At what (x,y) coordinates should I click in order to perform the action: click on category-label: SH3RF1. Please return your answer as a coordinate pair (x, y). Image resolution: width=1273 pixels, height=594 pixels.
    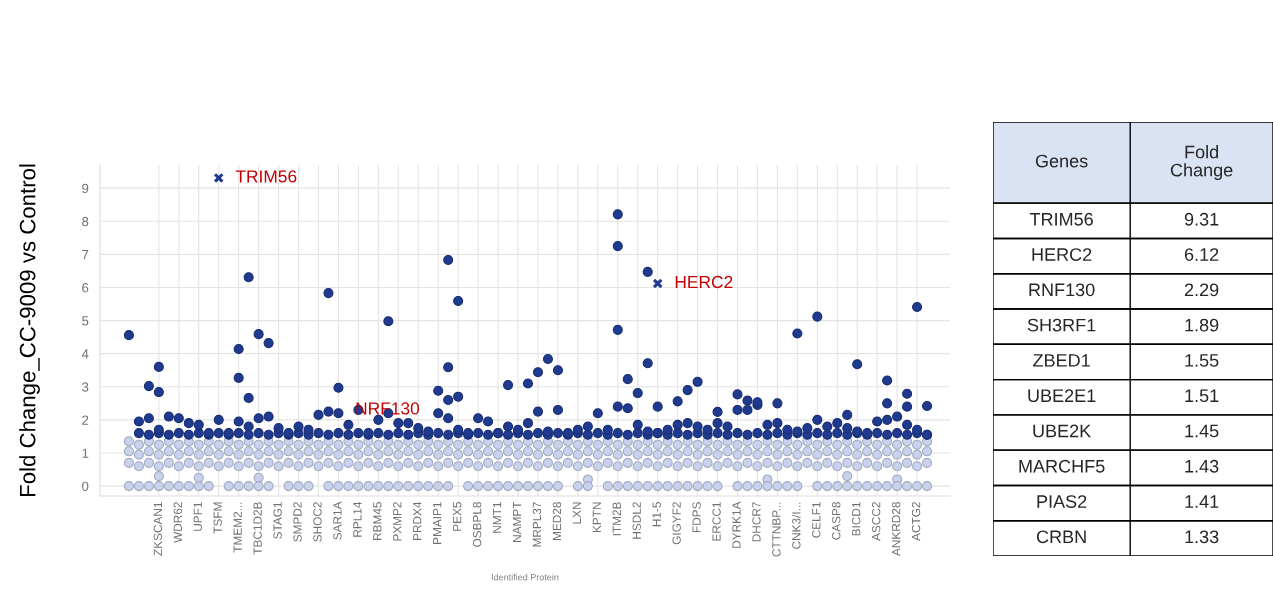
    Looking at the image, I should click on (1061, 325).